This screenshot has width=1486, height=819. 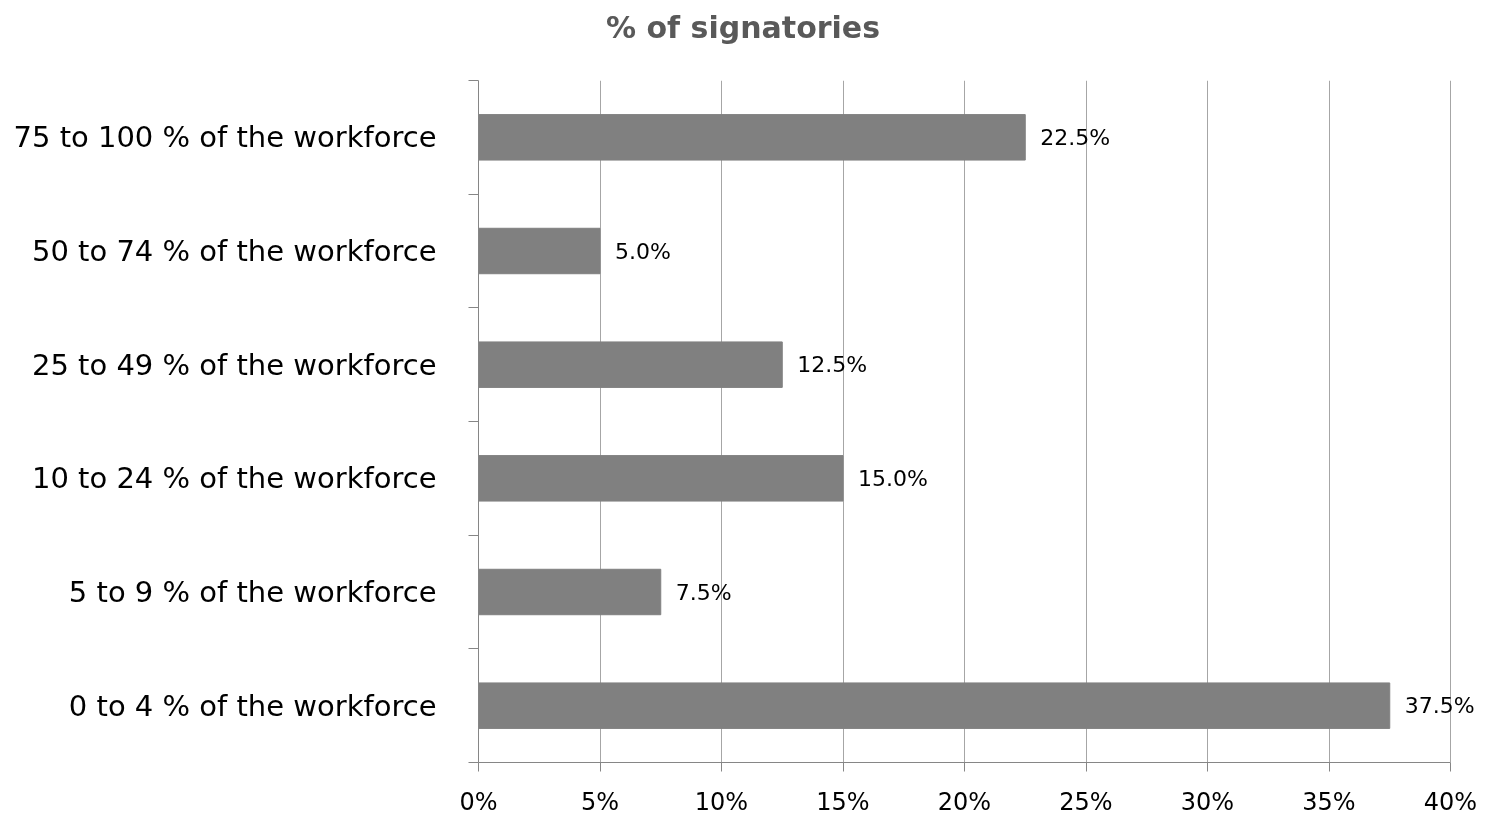 What do you see at coordinates (234, 251) in the screenshot?
I see `y-tick-label: 50 to 74 % of the workforce` at bounding box center [234, 251].